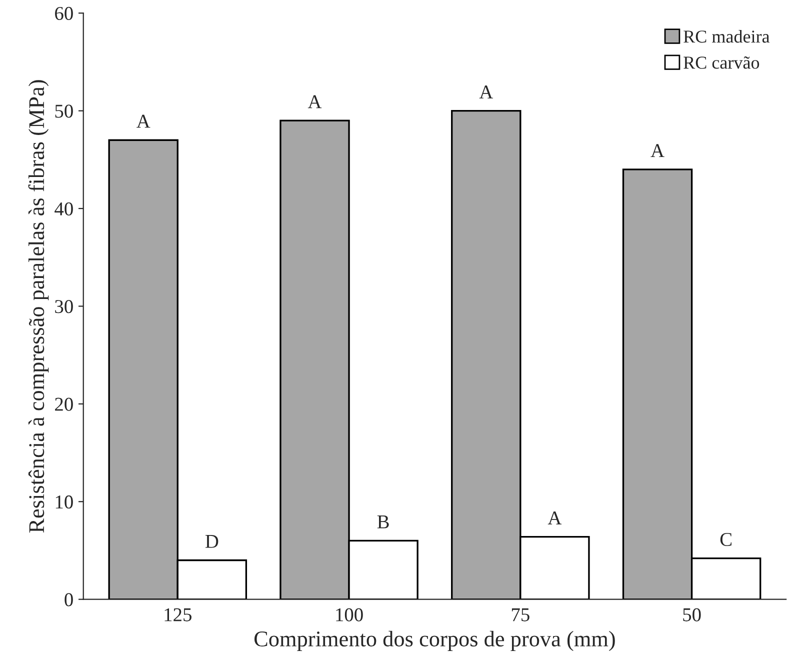 The width and height of the screenshot is (794, 655). What do you see at coordinates (64, 502) in the screenshot?
I see `y-tick-label: 10` at bounding box center [64, 502].